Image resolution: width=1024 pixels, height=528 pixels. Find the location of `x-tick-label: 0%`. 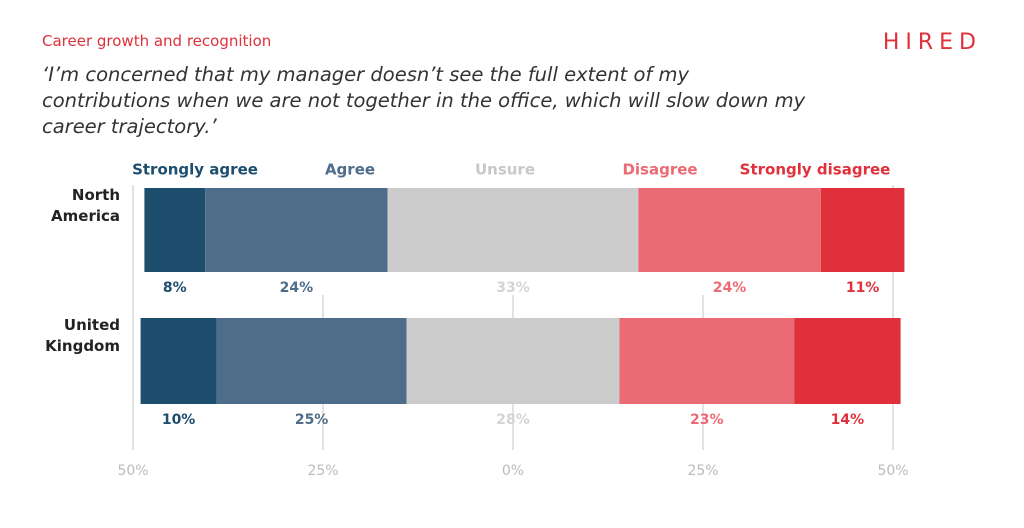

x-tick-label: 0% is located at coordinates (513, 471).